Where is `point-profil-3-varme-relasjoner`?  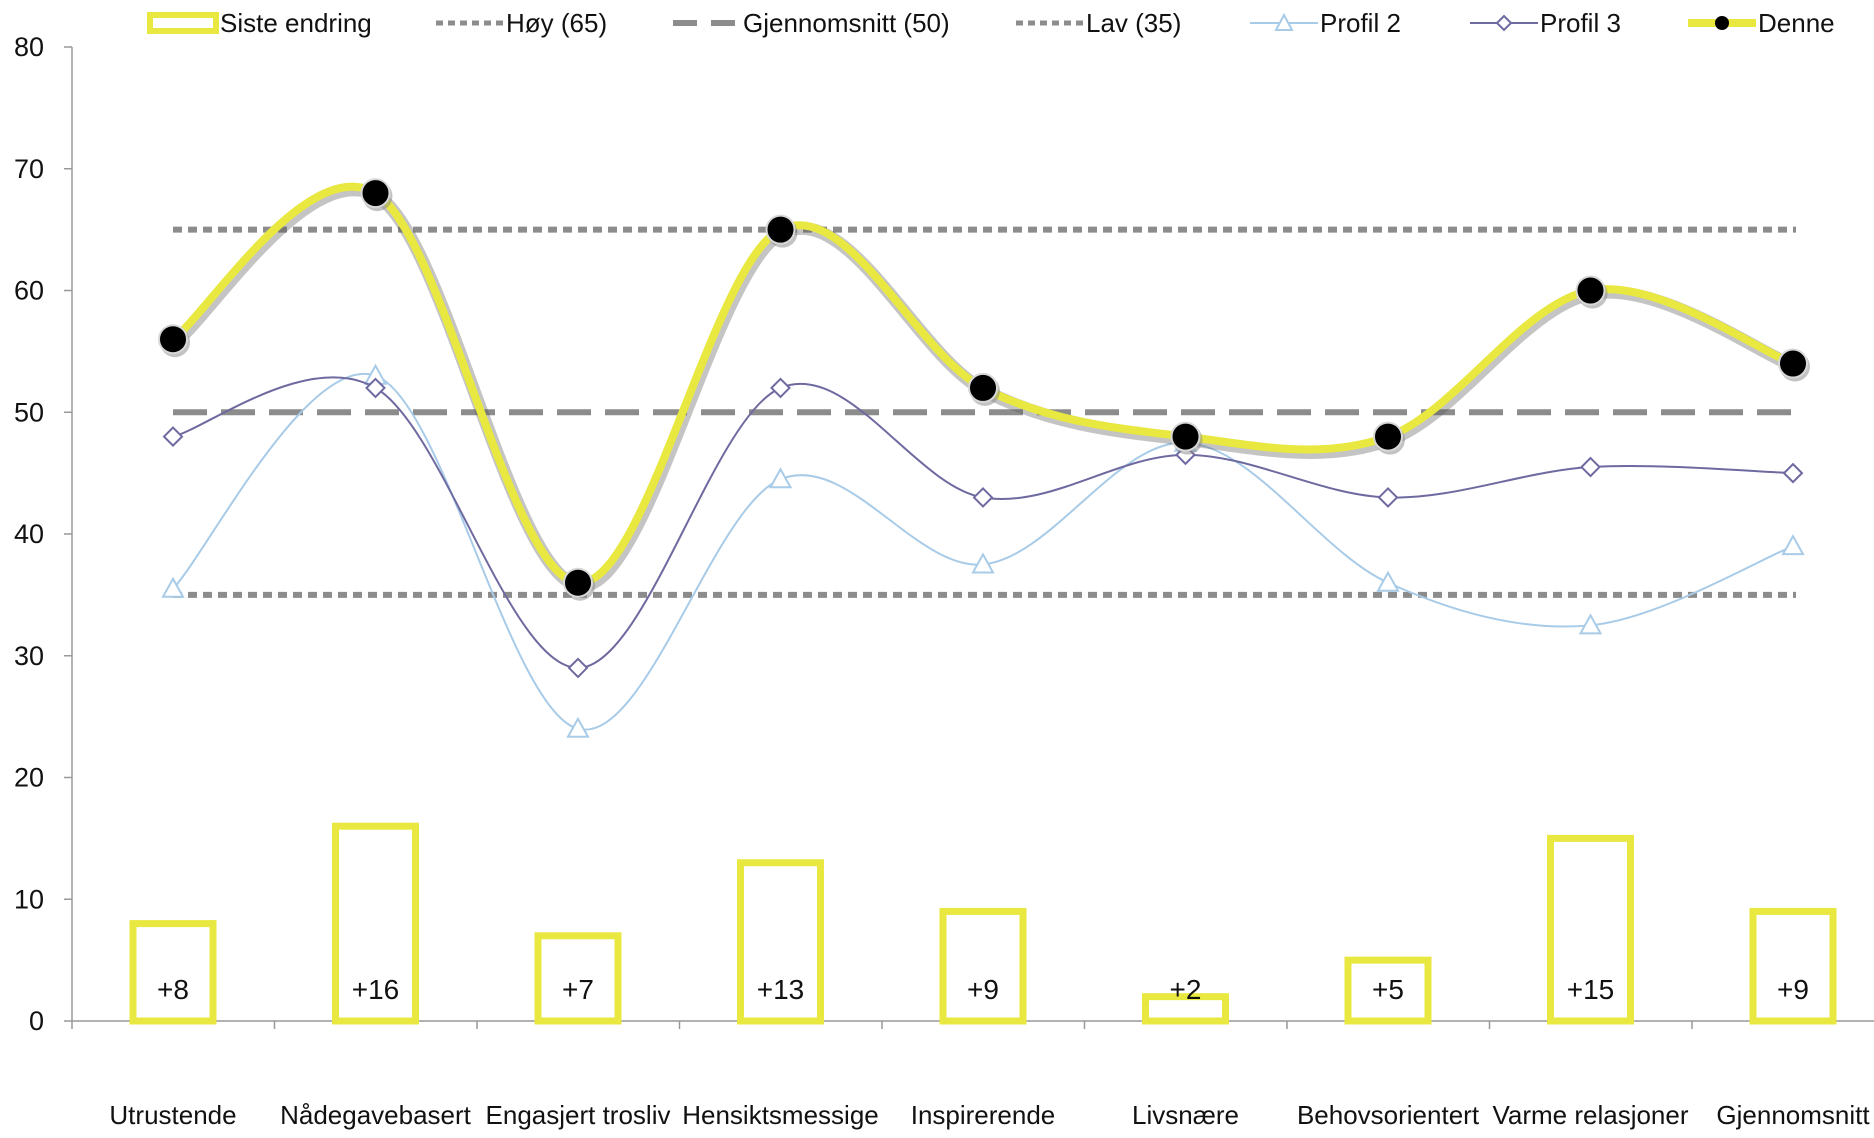
point-profil-3-varme-relasjoner is located at coordinates (1590, 467).